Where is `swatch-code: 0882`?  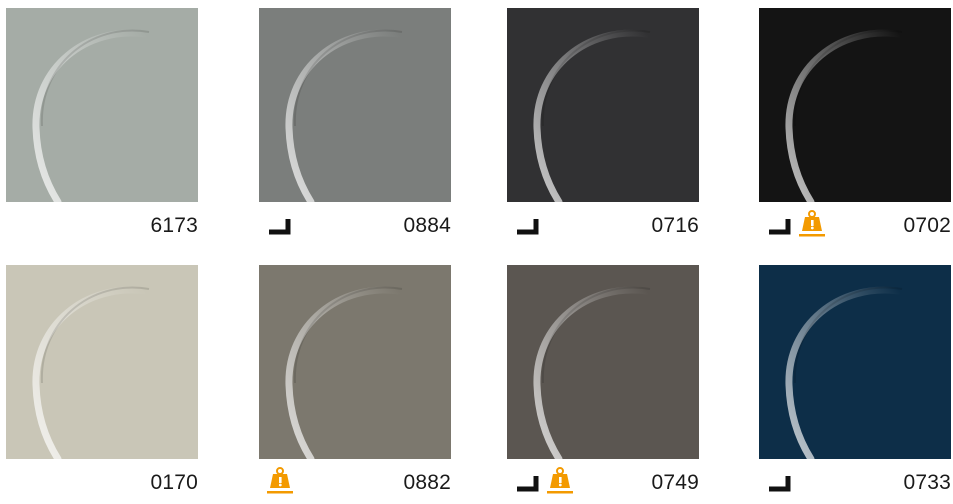 swatch-code: 0882 is located at coordinates (427, 482).